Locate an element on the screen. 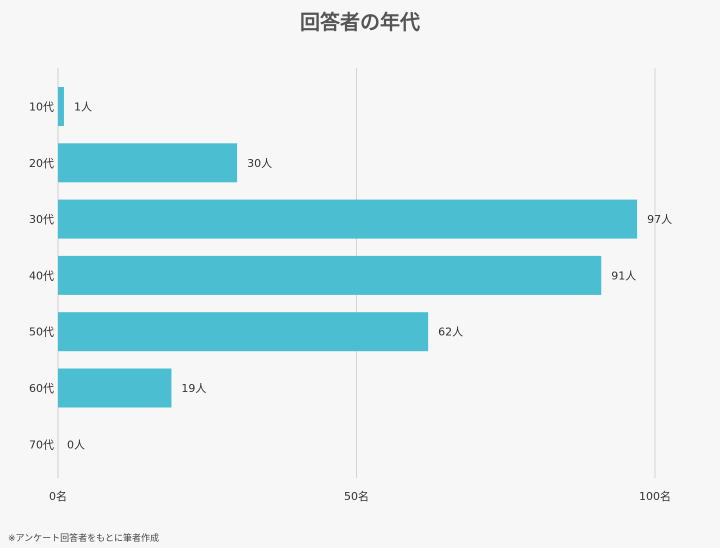  data-label: 19人 is located at coordinates (193, 388).